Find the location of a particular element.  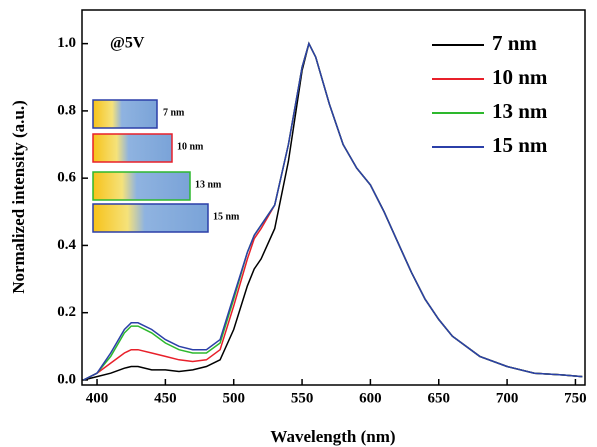

legend-label: 10 nm is located at coordinates (520, 77).